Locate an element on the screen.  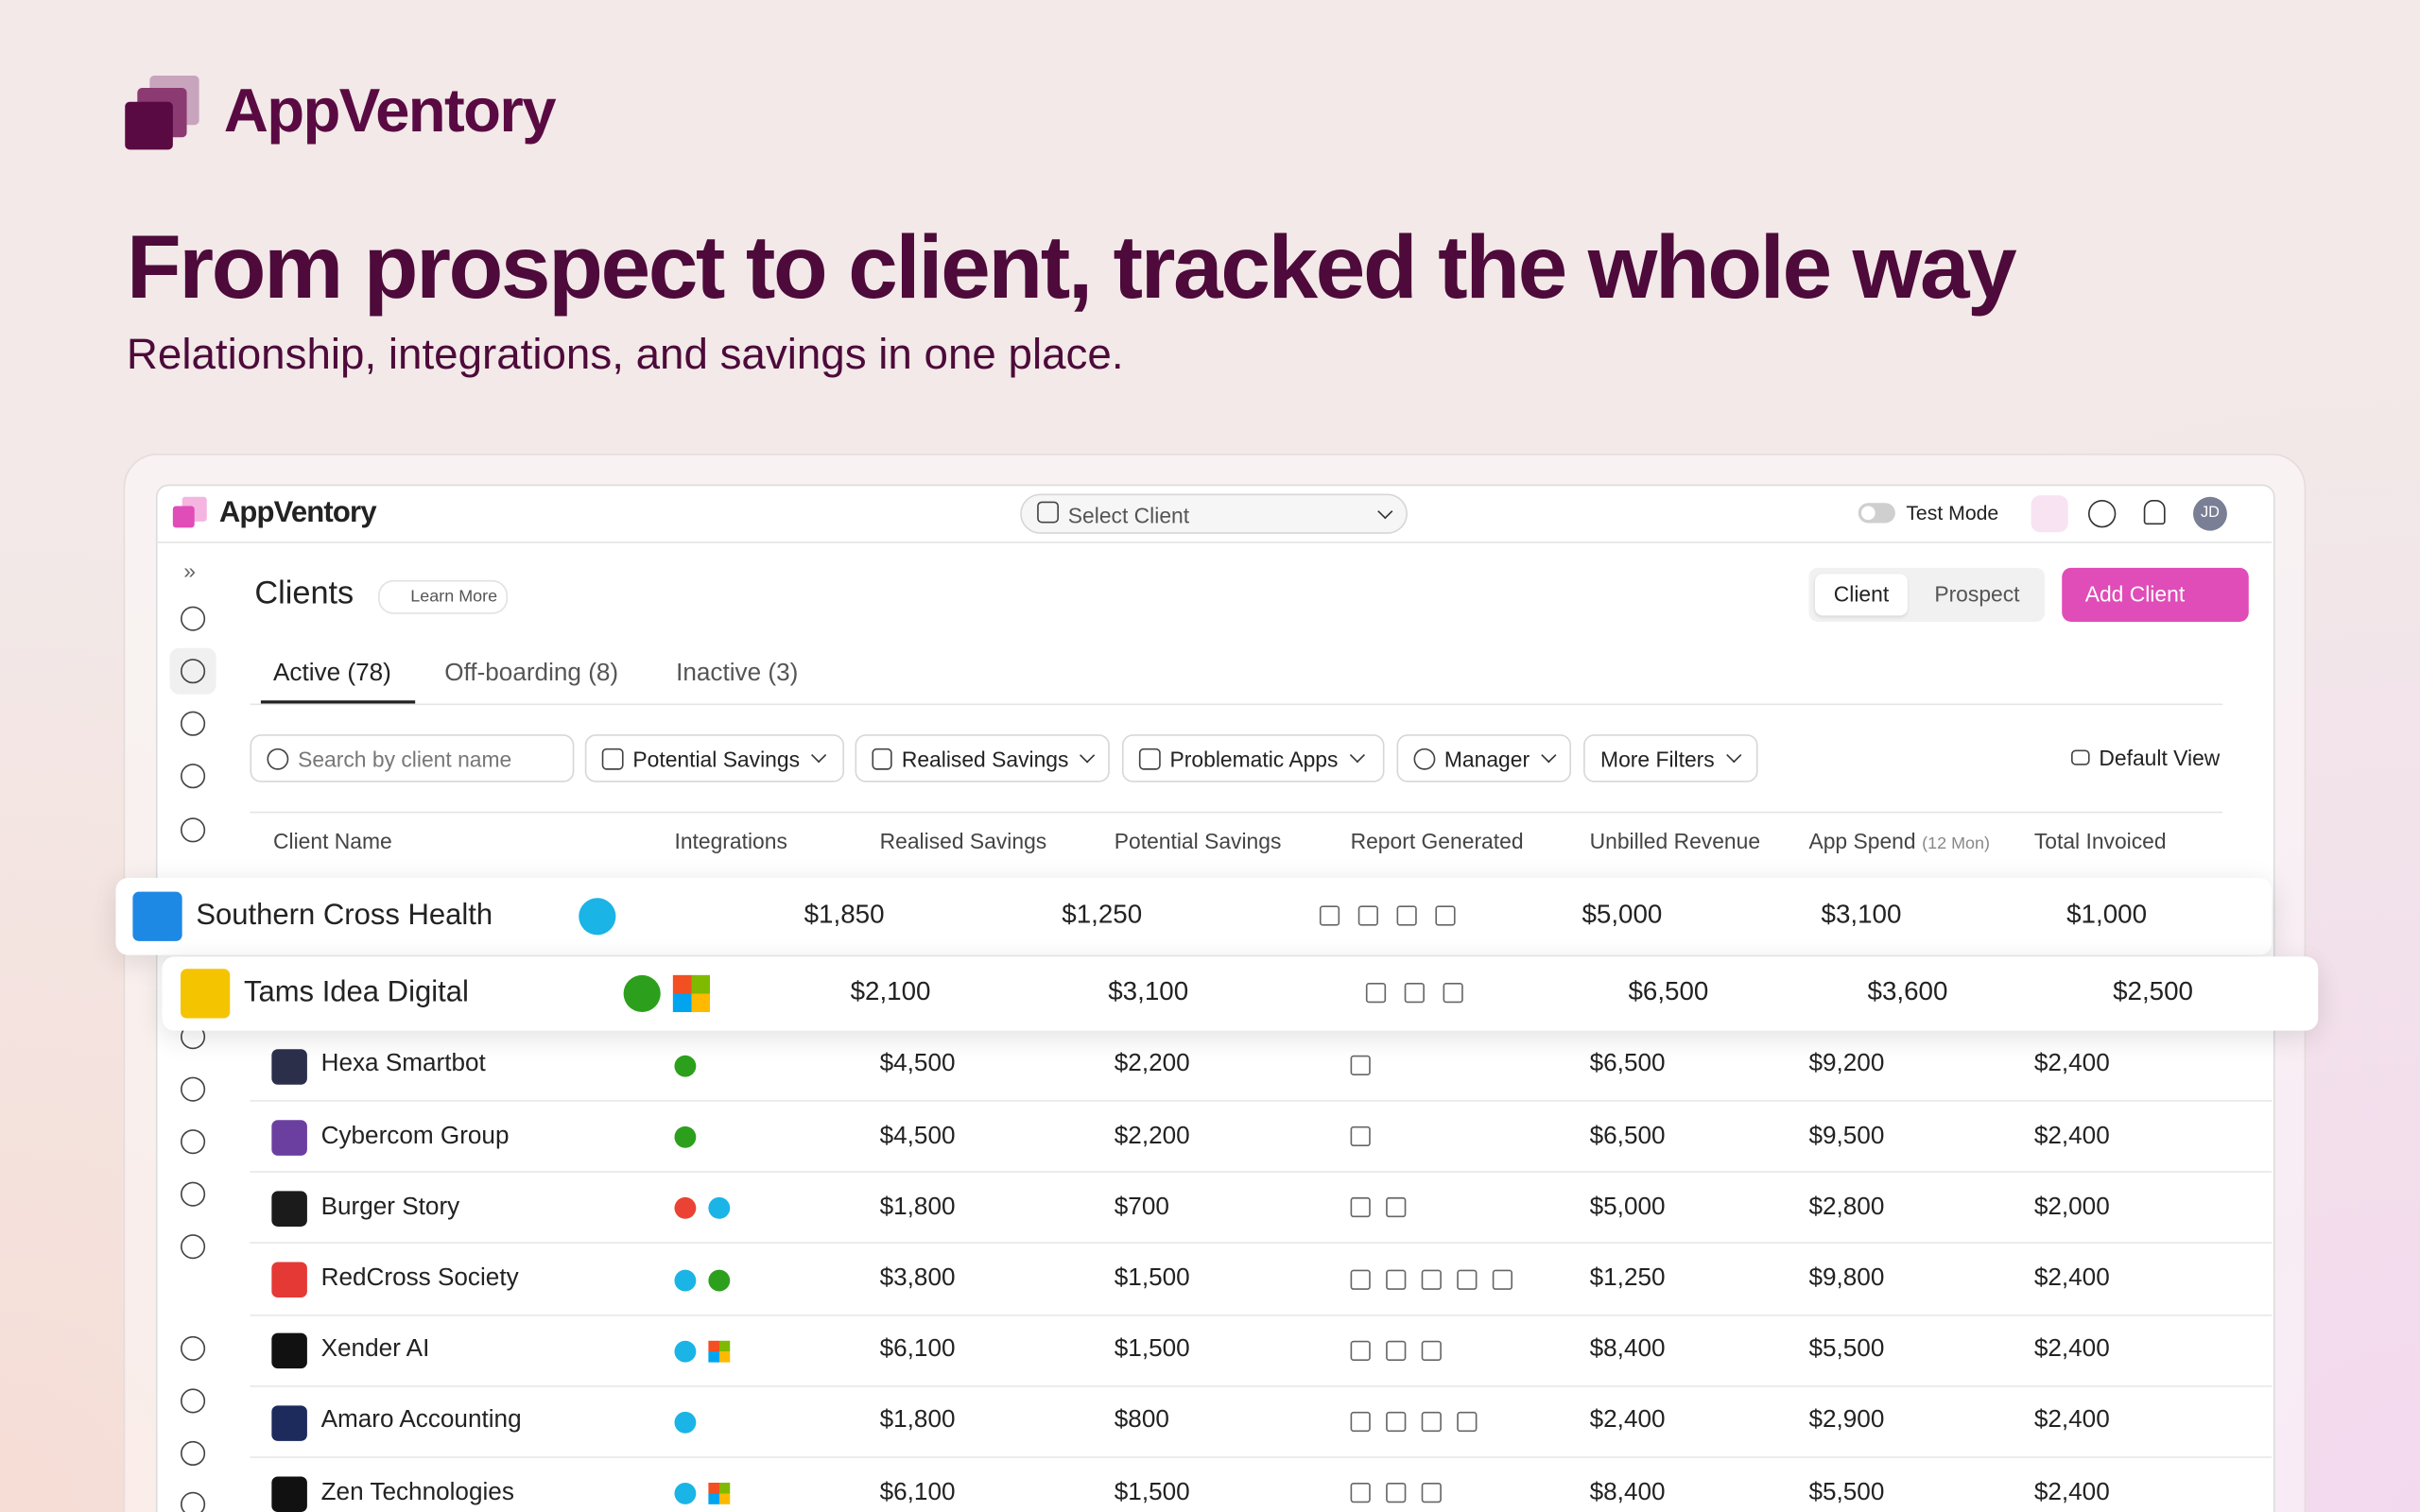
learn-more: Learn More is located at coordinates (443, 596).